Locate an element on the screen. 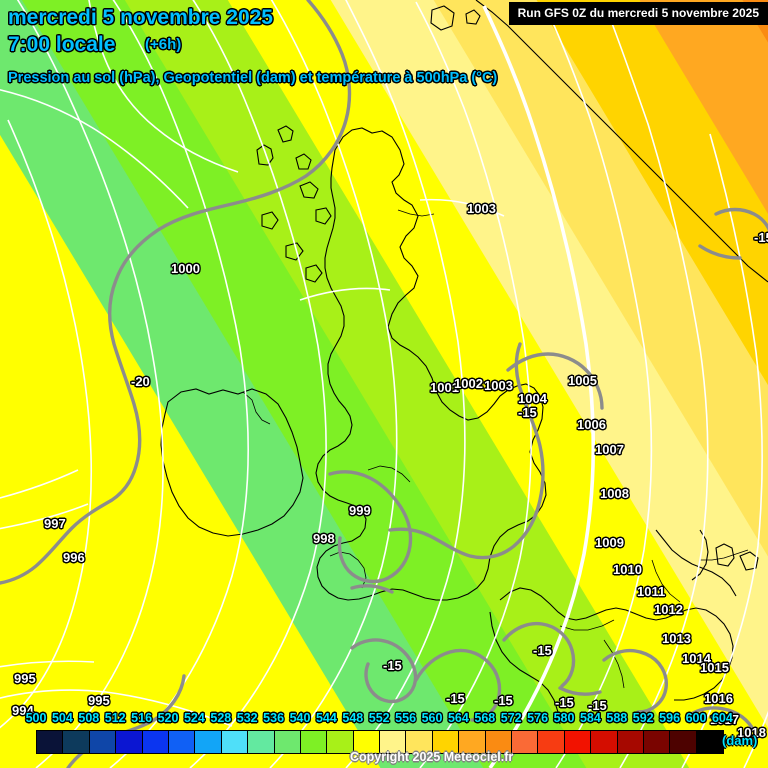 Image resolution: width=768 pixels, height=768 pixels. isobar-label: 996 is located at coordinates (74, 557).